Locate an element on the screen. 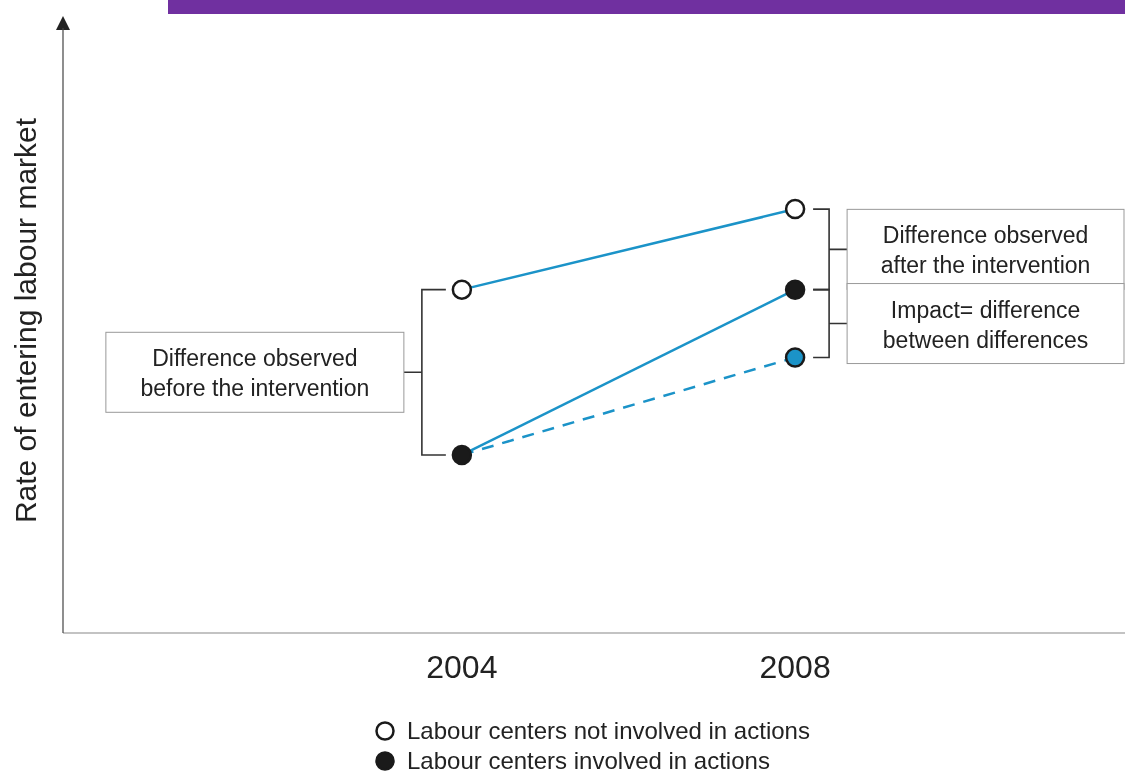 Image resolution: width=1133 pixels, height=779 pixels. legend-label: Labour centers not involved in actions is located at coordinates (608, 731).